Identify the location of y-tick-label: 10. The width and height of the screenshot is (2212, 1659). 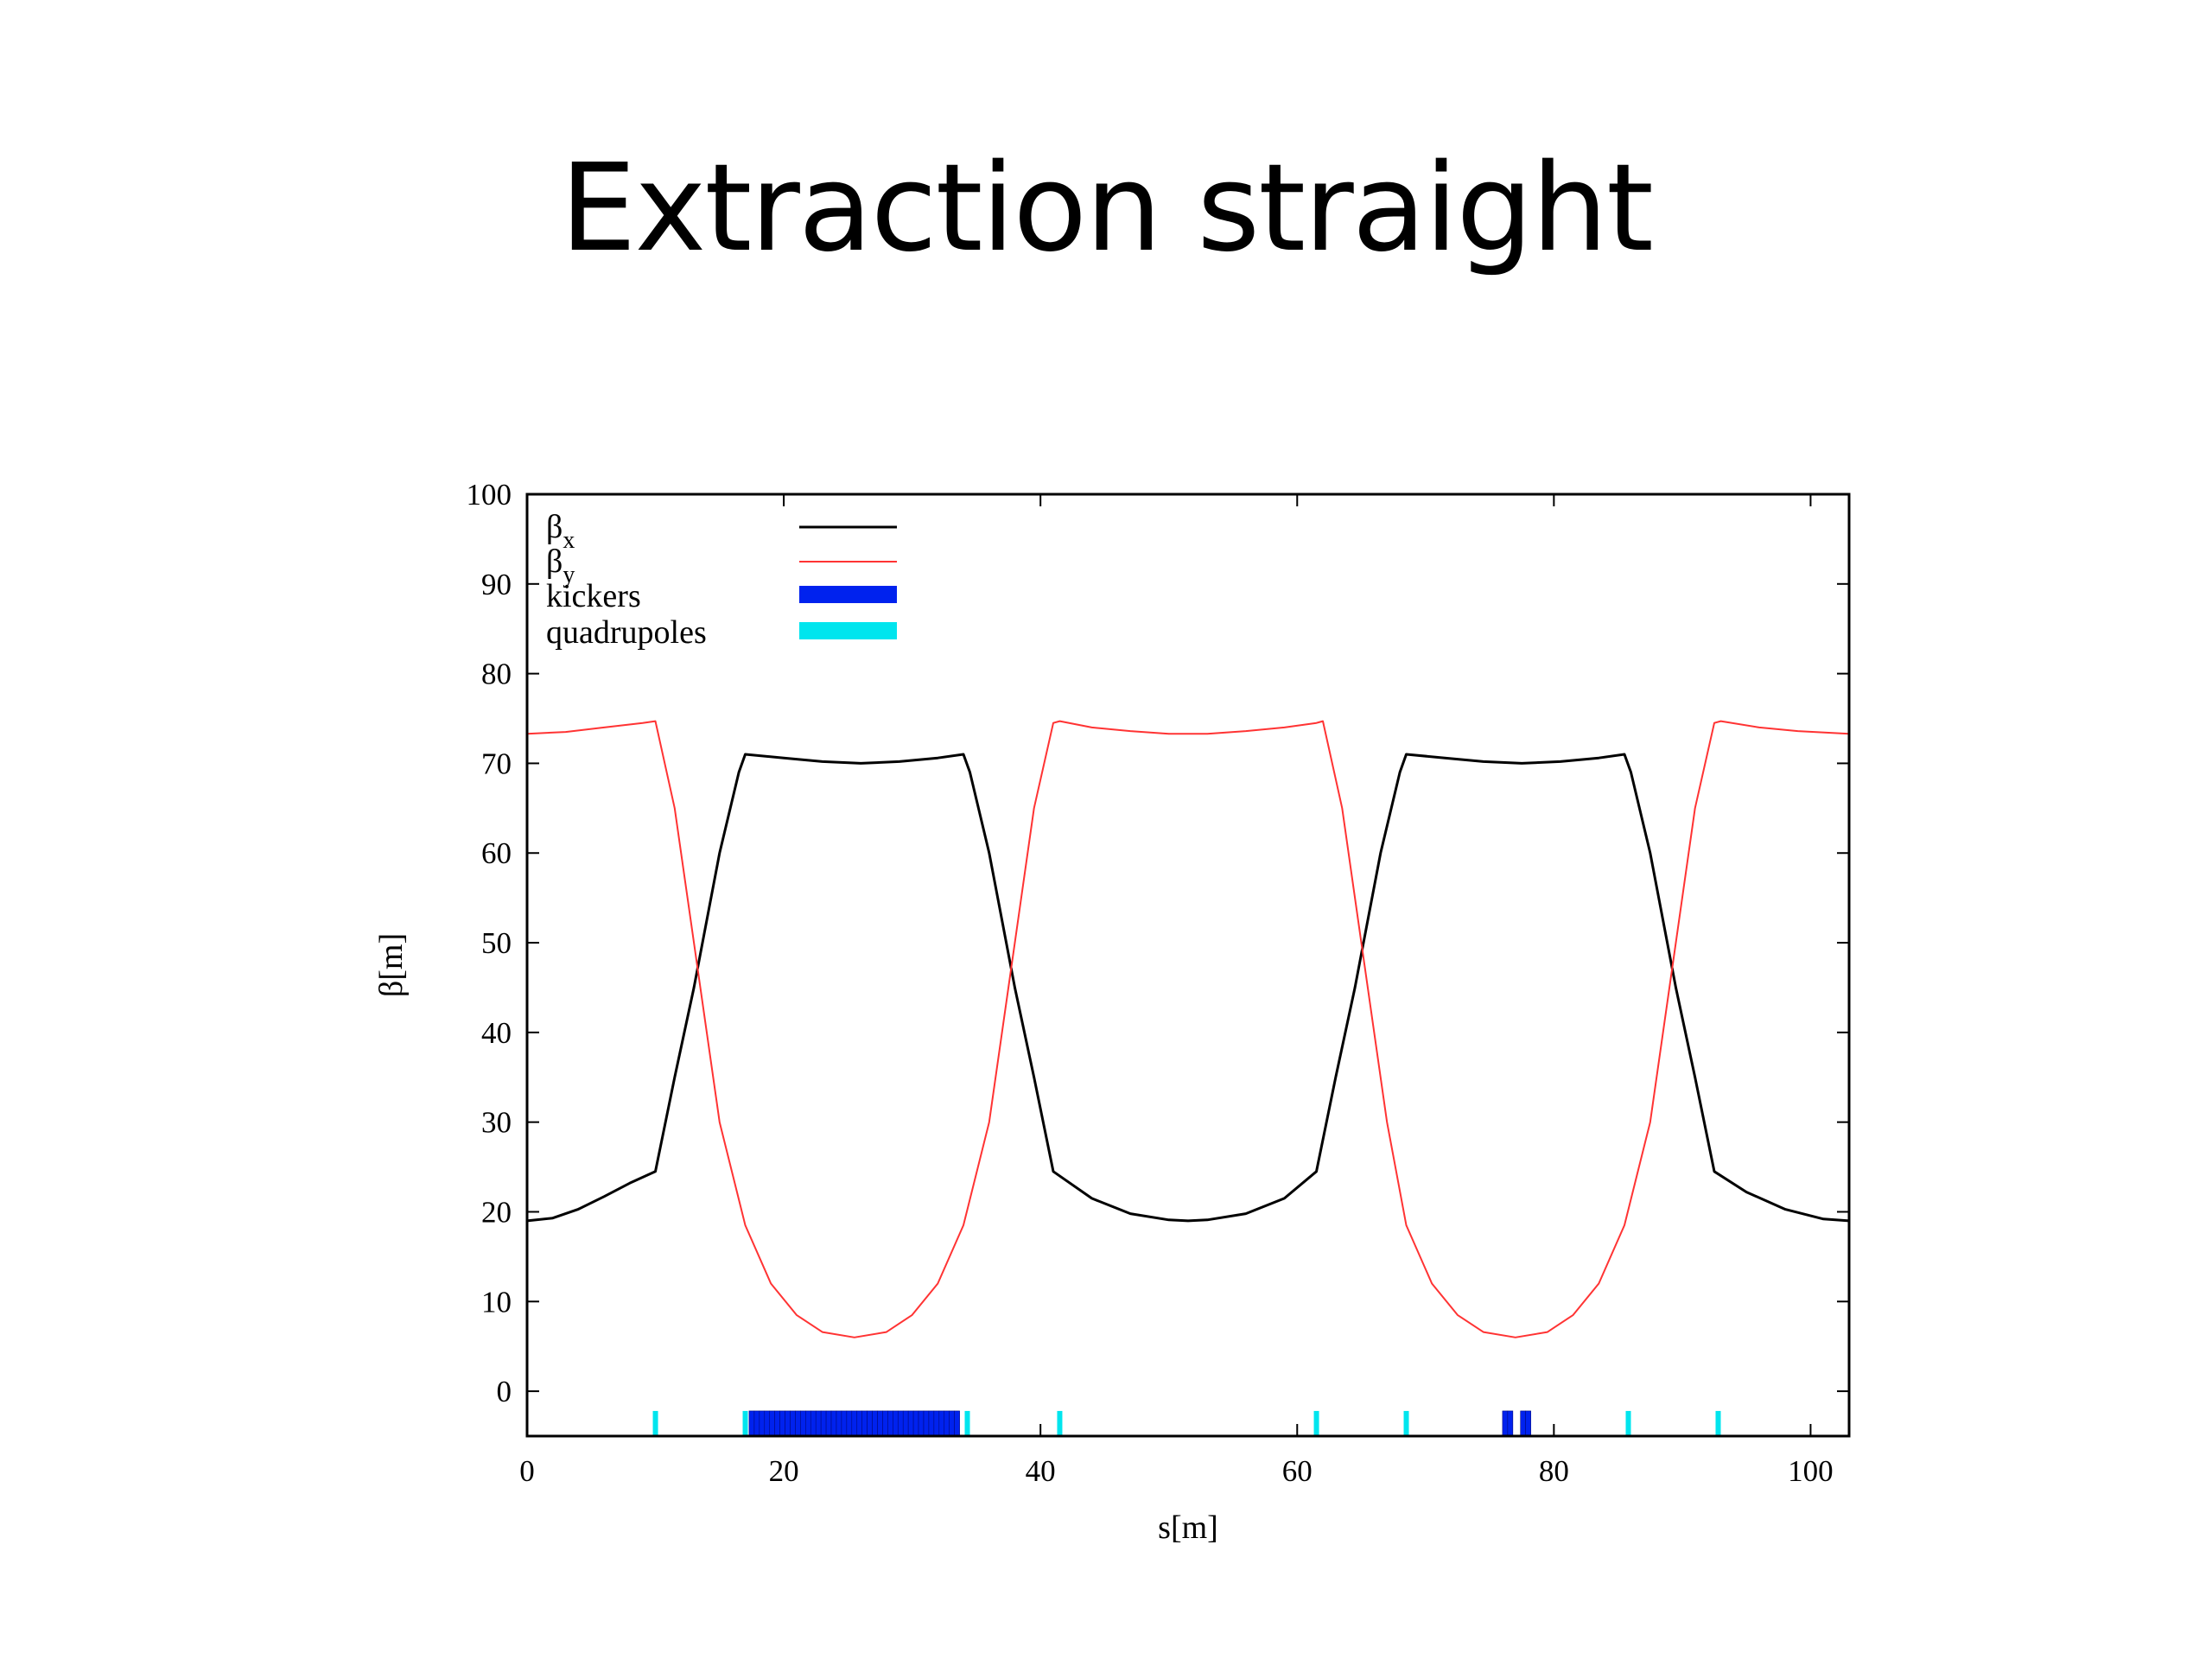
(496, 1302).